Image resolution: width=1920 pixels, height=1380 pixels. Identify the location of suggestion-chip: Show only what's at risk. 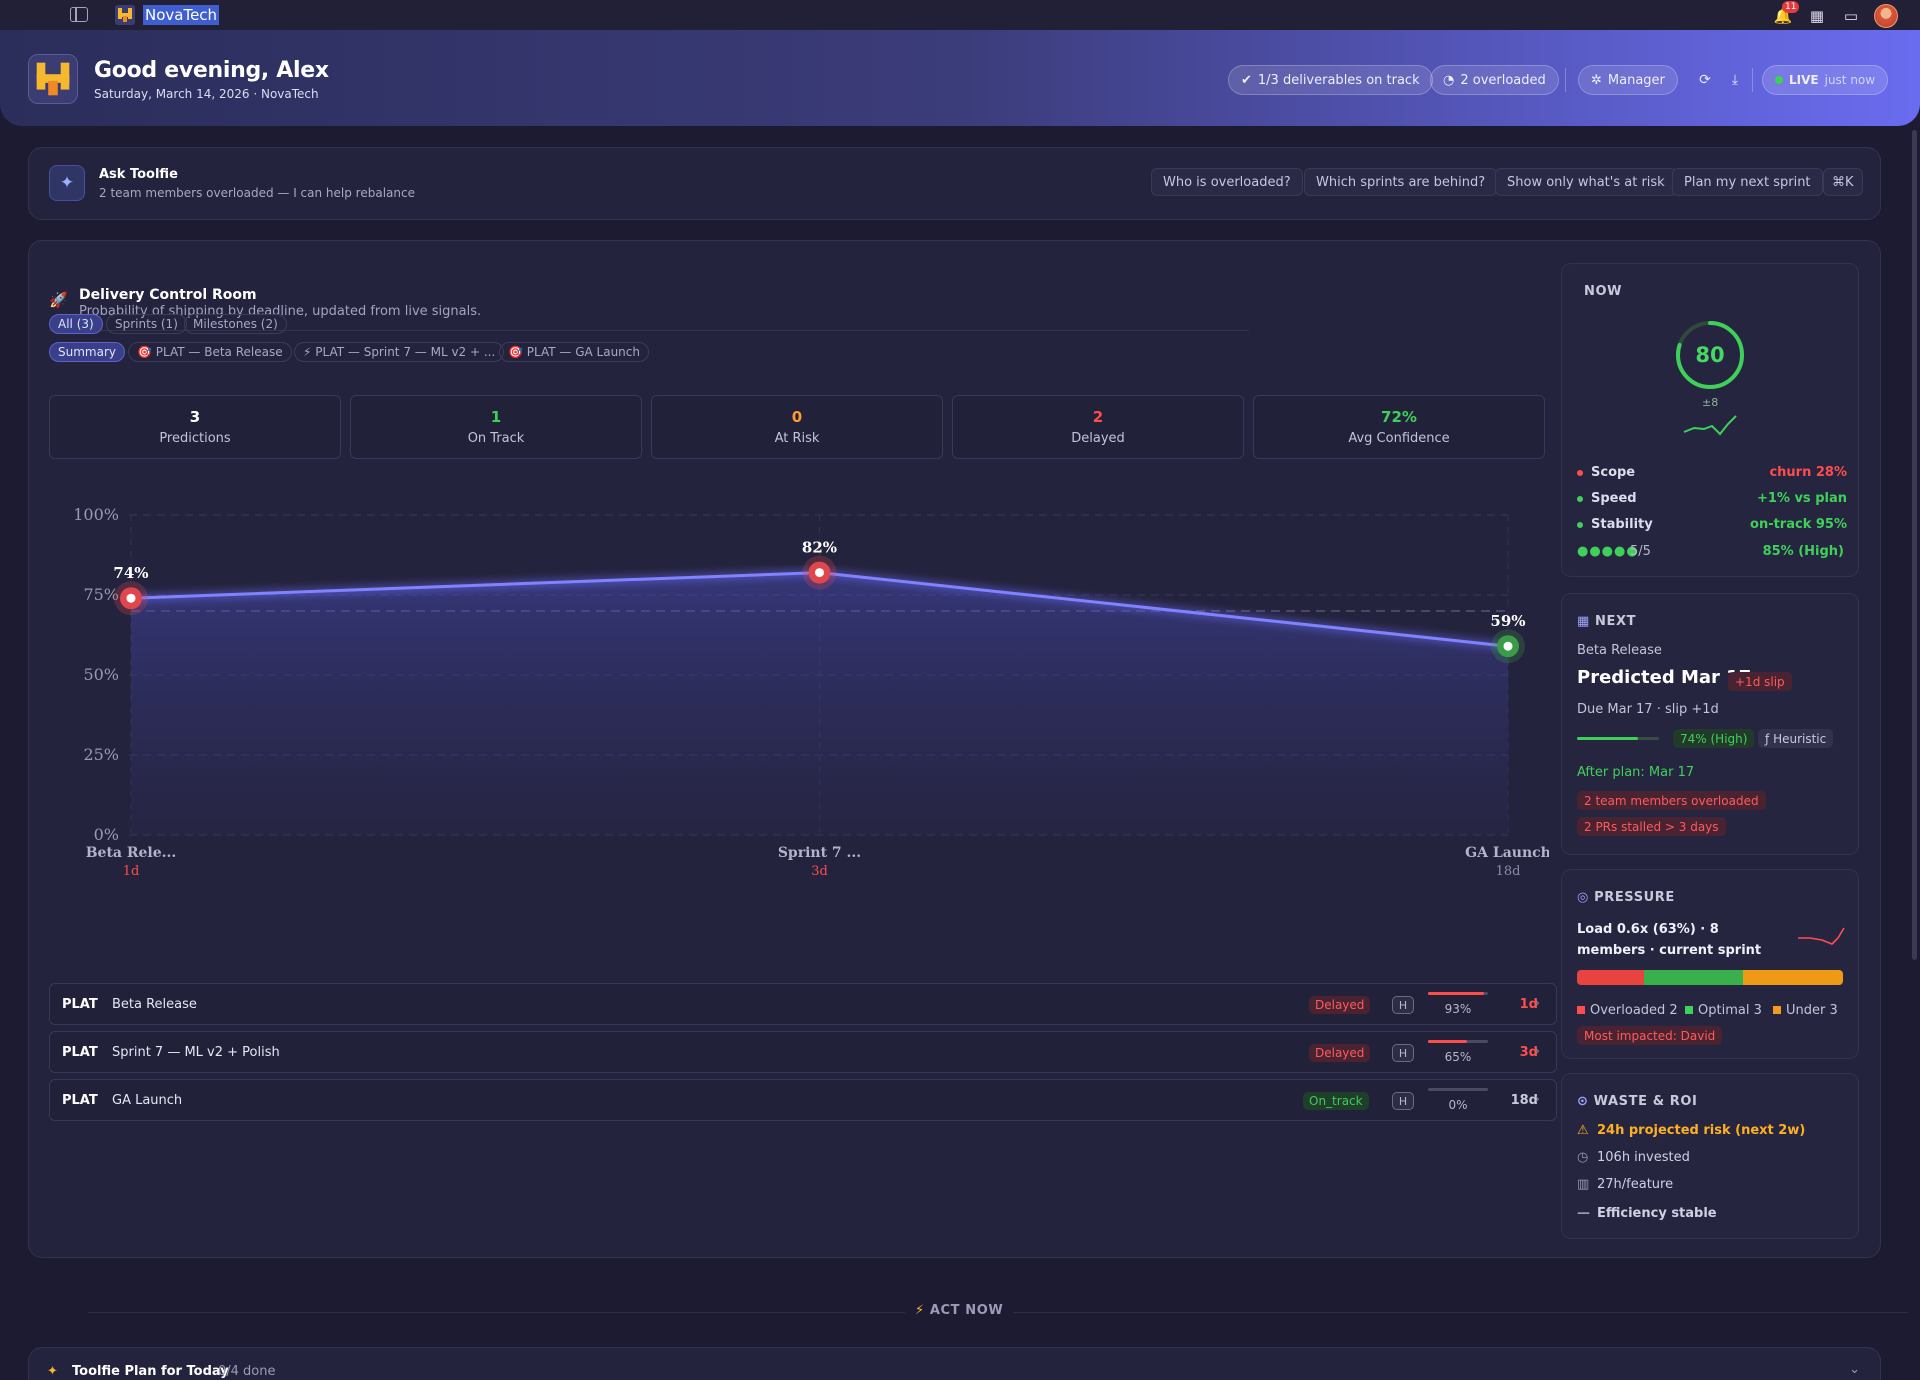
(1586, 182).